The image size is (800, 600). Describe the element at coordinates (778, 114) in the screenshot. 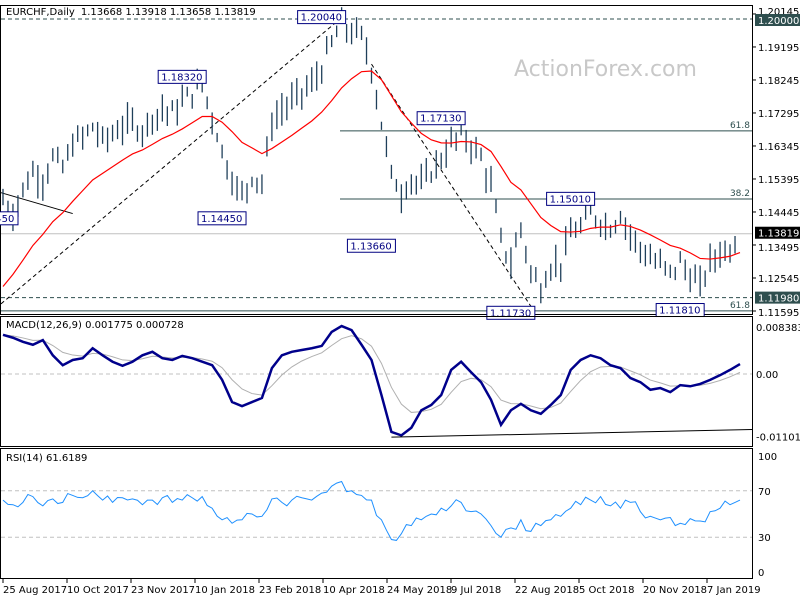

I see `y-tick-label: 1.17295` at that location.